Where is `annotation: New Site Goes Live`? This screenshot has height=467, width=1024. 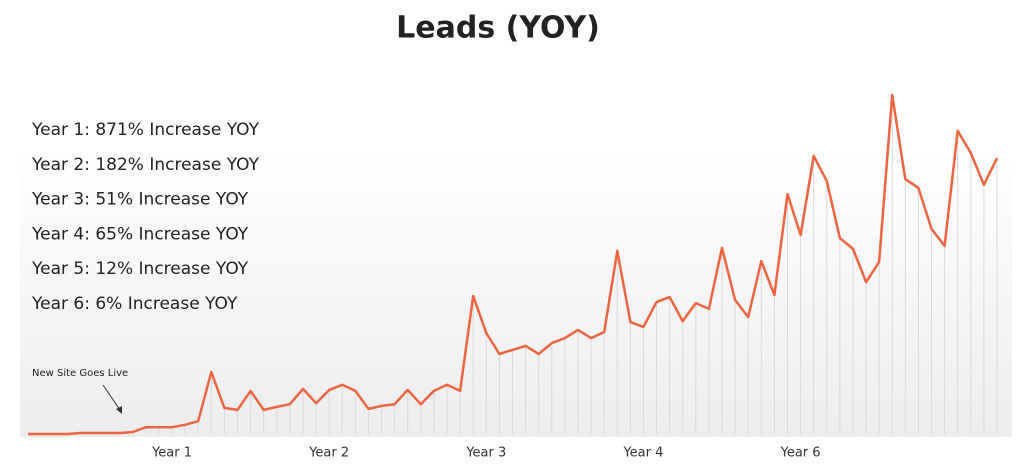 annotation: New Site Goes Live is located at coordinates (80, 373).